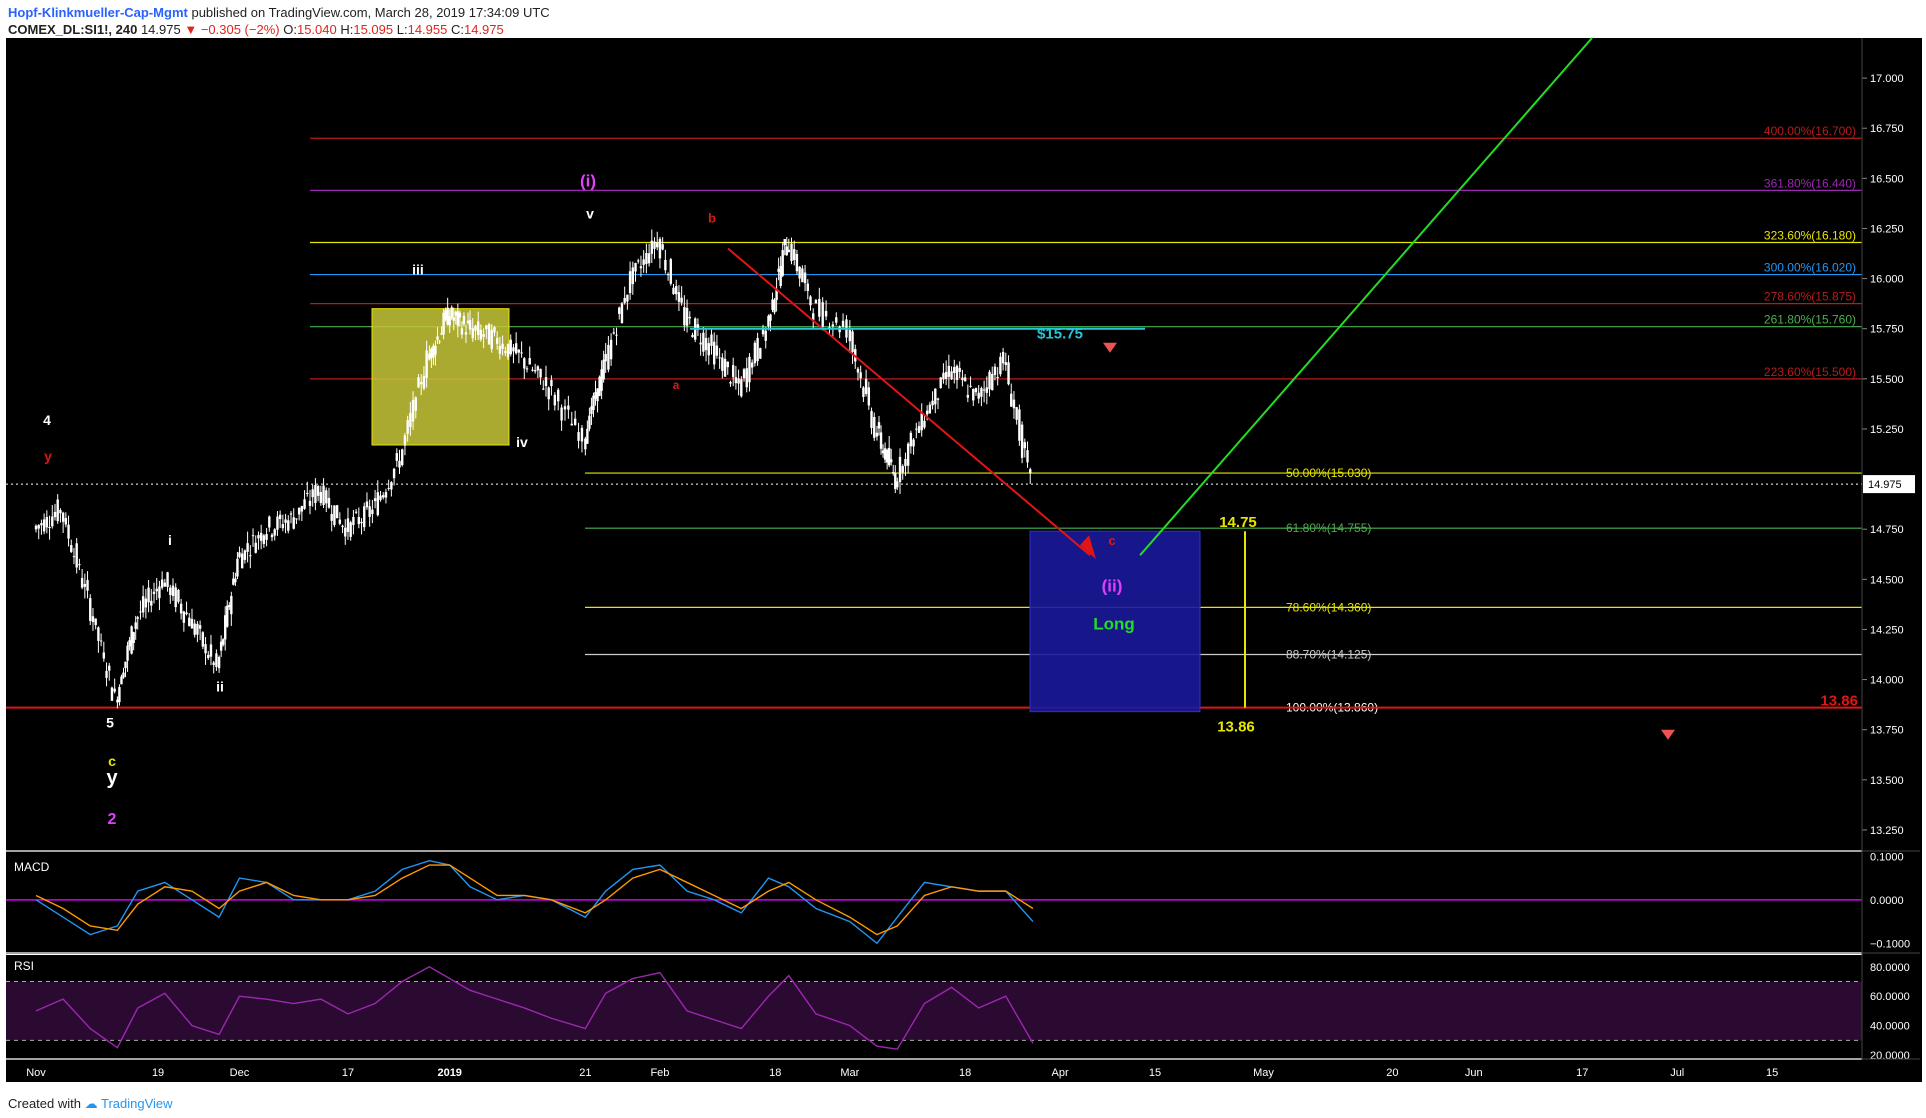 Image resolution: width=1926 pixels, height=1118 pixels. Describe the element at coordinates (1887, 280) in the screenshot. I see `price-axis-label: 16.000` at that location.